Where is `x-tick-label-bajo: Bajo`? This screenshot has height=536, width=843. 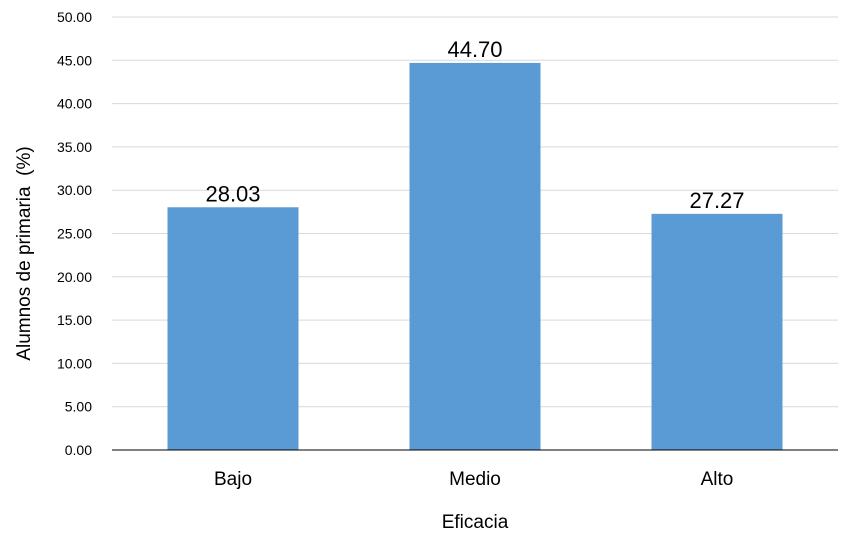
x-tick-label-bajo: Bajo is located at coordinates (233, 479).